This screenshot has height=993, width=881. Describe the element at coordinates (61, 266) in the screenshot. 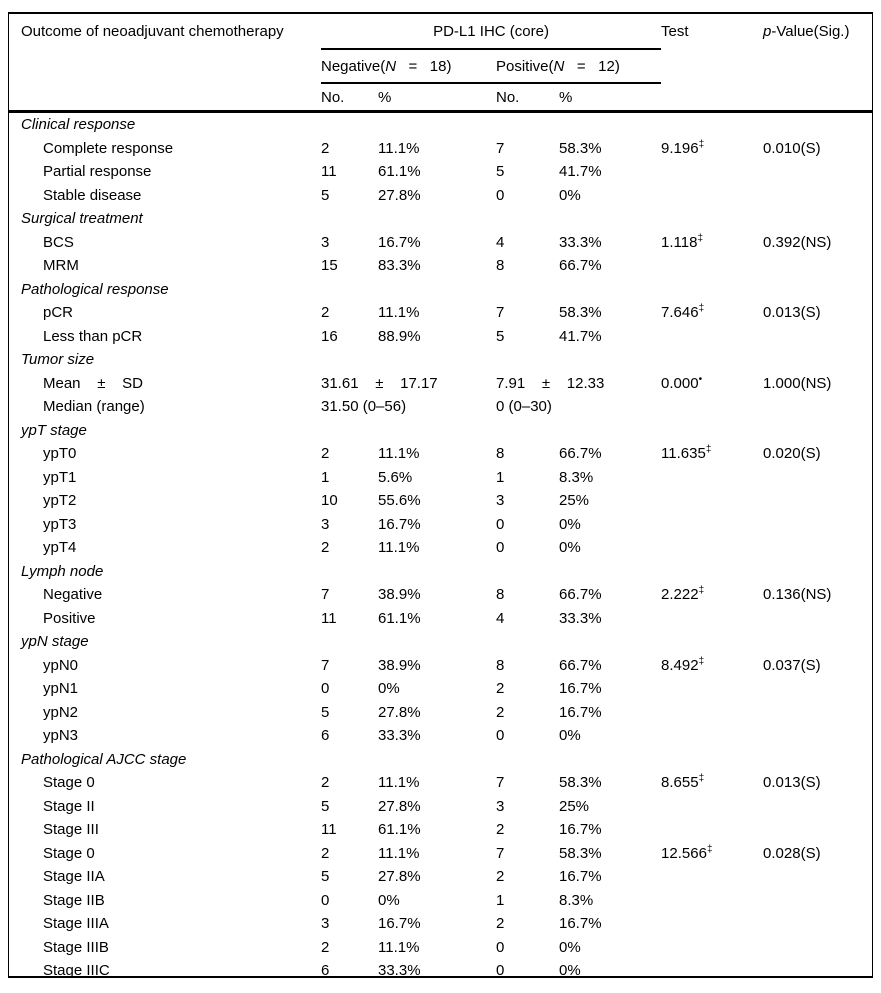

I see `row-label: MRM` at that location.